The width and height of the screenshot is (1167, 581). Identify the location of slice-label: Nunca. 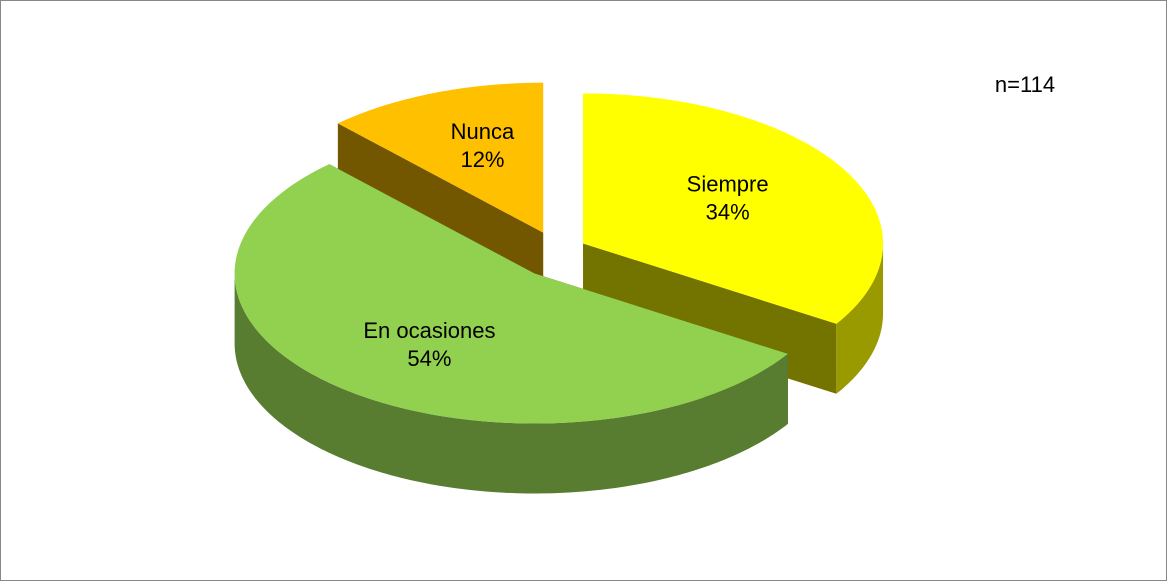
(483, 131).